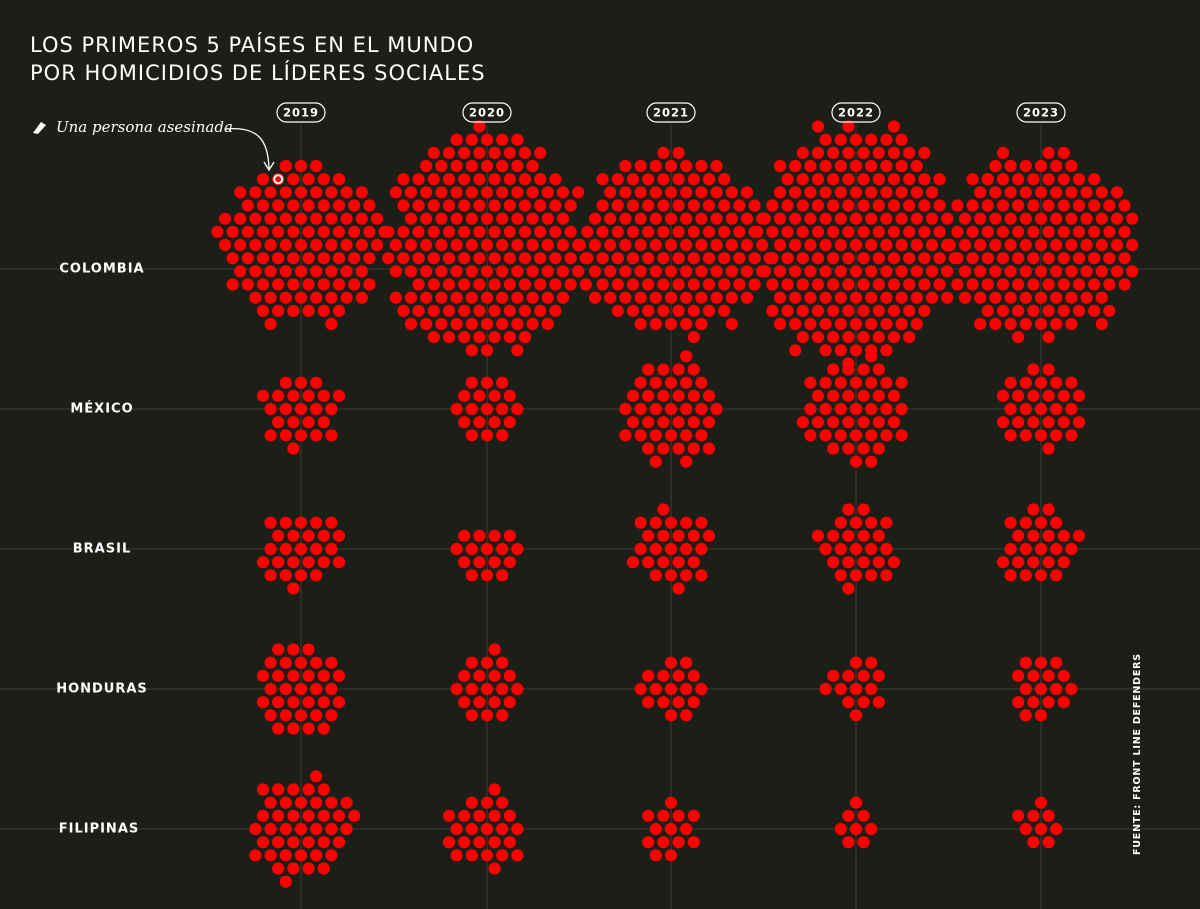 The image size is (1200, 909). What do you see at coordinates (39, 128) in the screenshot?
I see `pen-icon` at bounding box center [39, 128].